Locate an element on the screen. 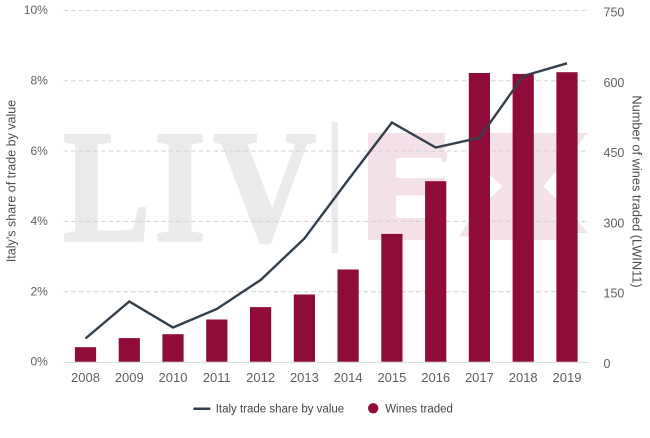 The width and height of the screenshot is (650, 438). svg-text: 2016 is located at coordinates (435, 377).